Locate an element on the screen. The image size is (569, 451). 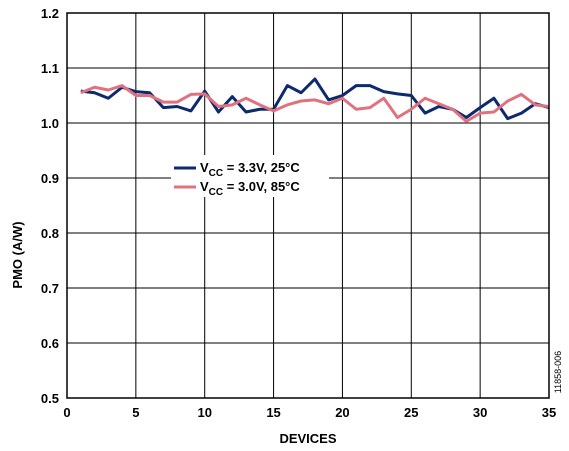
x-tick-label: 30 is located at coordinates (480, 412).